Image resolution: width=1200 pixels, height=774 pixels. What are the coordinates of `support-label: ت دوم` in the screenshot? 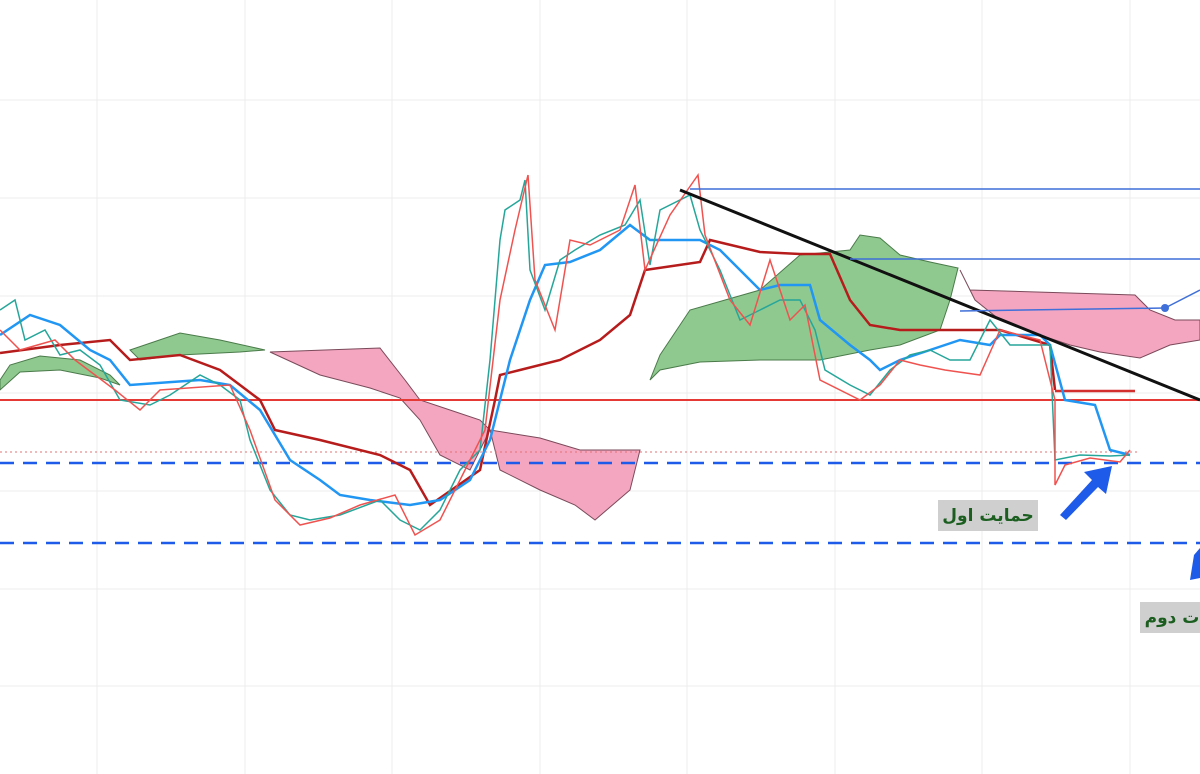 It's located at (1172, 618).